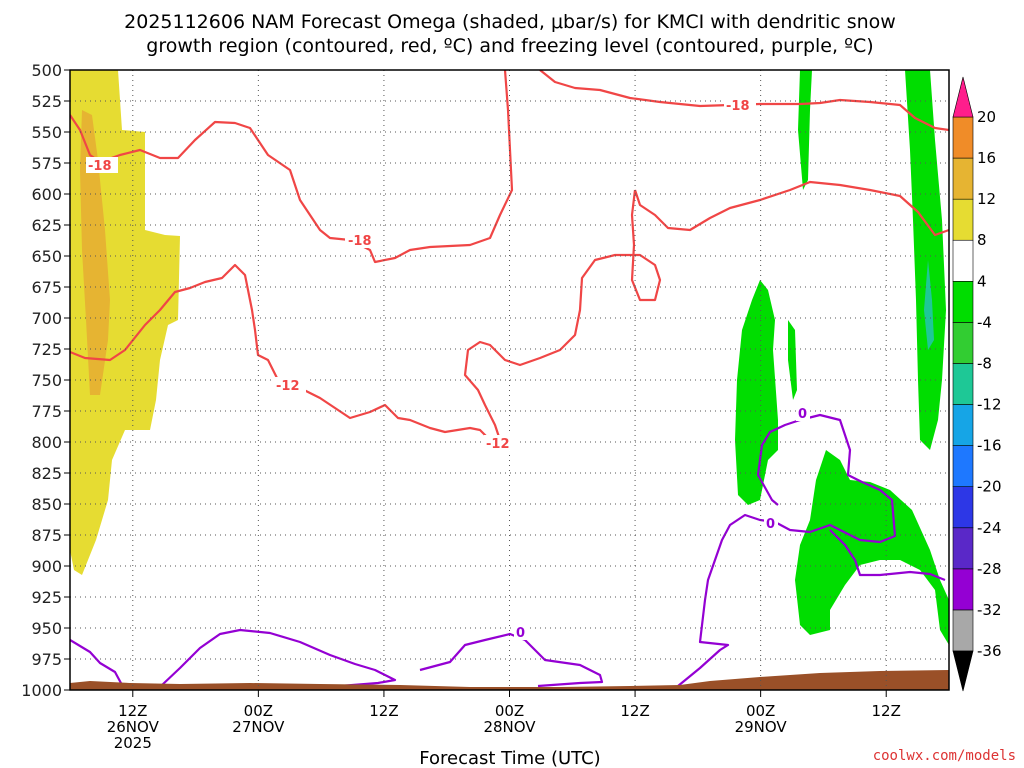 The width and height of the screenshot is (1024, 768). I want to click on dgz-contour-minus18-c, so click(791, 208).